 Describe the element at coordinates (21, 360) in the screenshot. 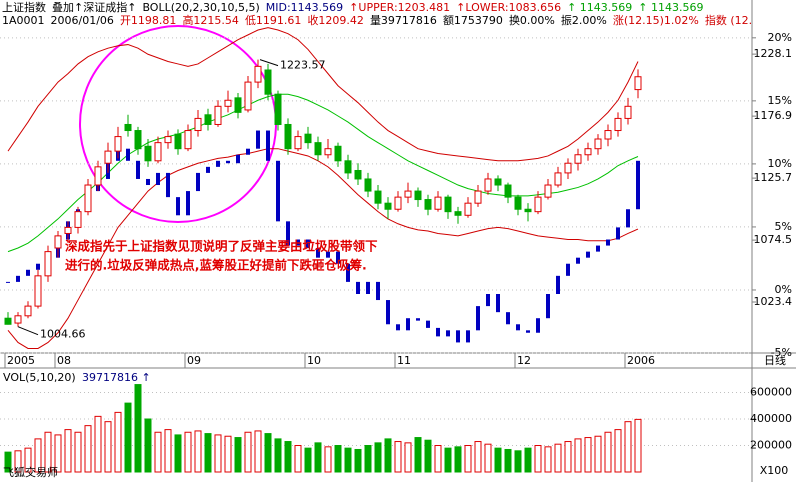

I see `x-tick-label: 2005` at that location.